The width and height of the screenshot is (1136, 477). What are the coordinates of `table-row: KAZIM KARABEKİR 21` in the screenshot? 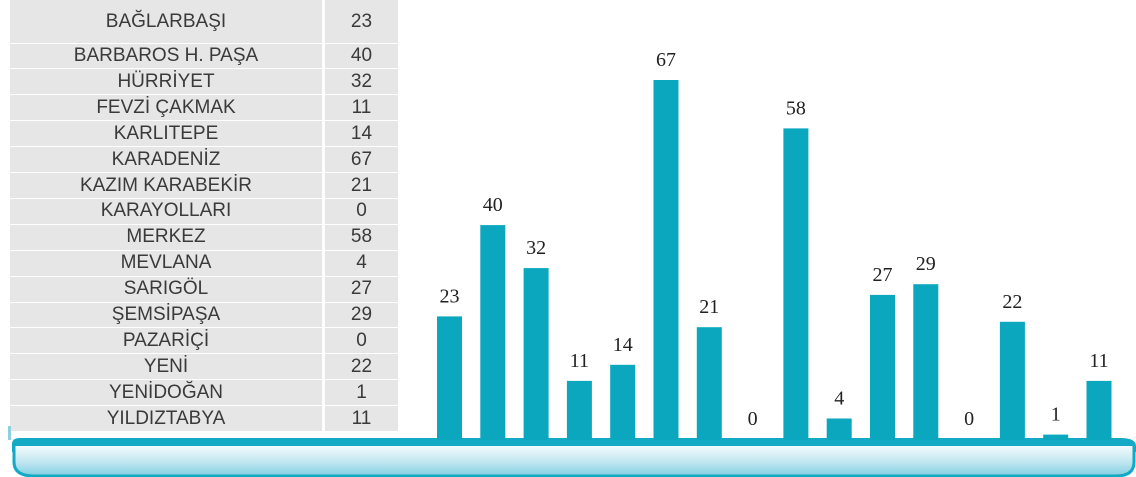 It's located at (204, 185).